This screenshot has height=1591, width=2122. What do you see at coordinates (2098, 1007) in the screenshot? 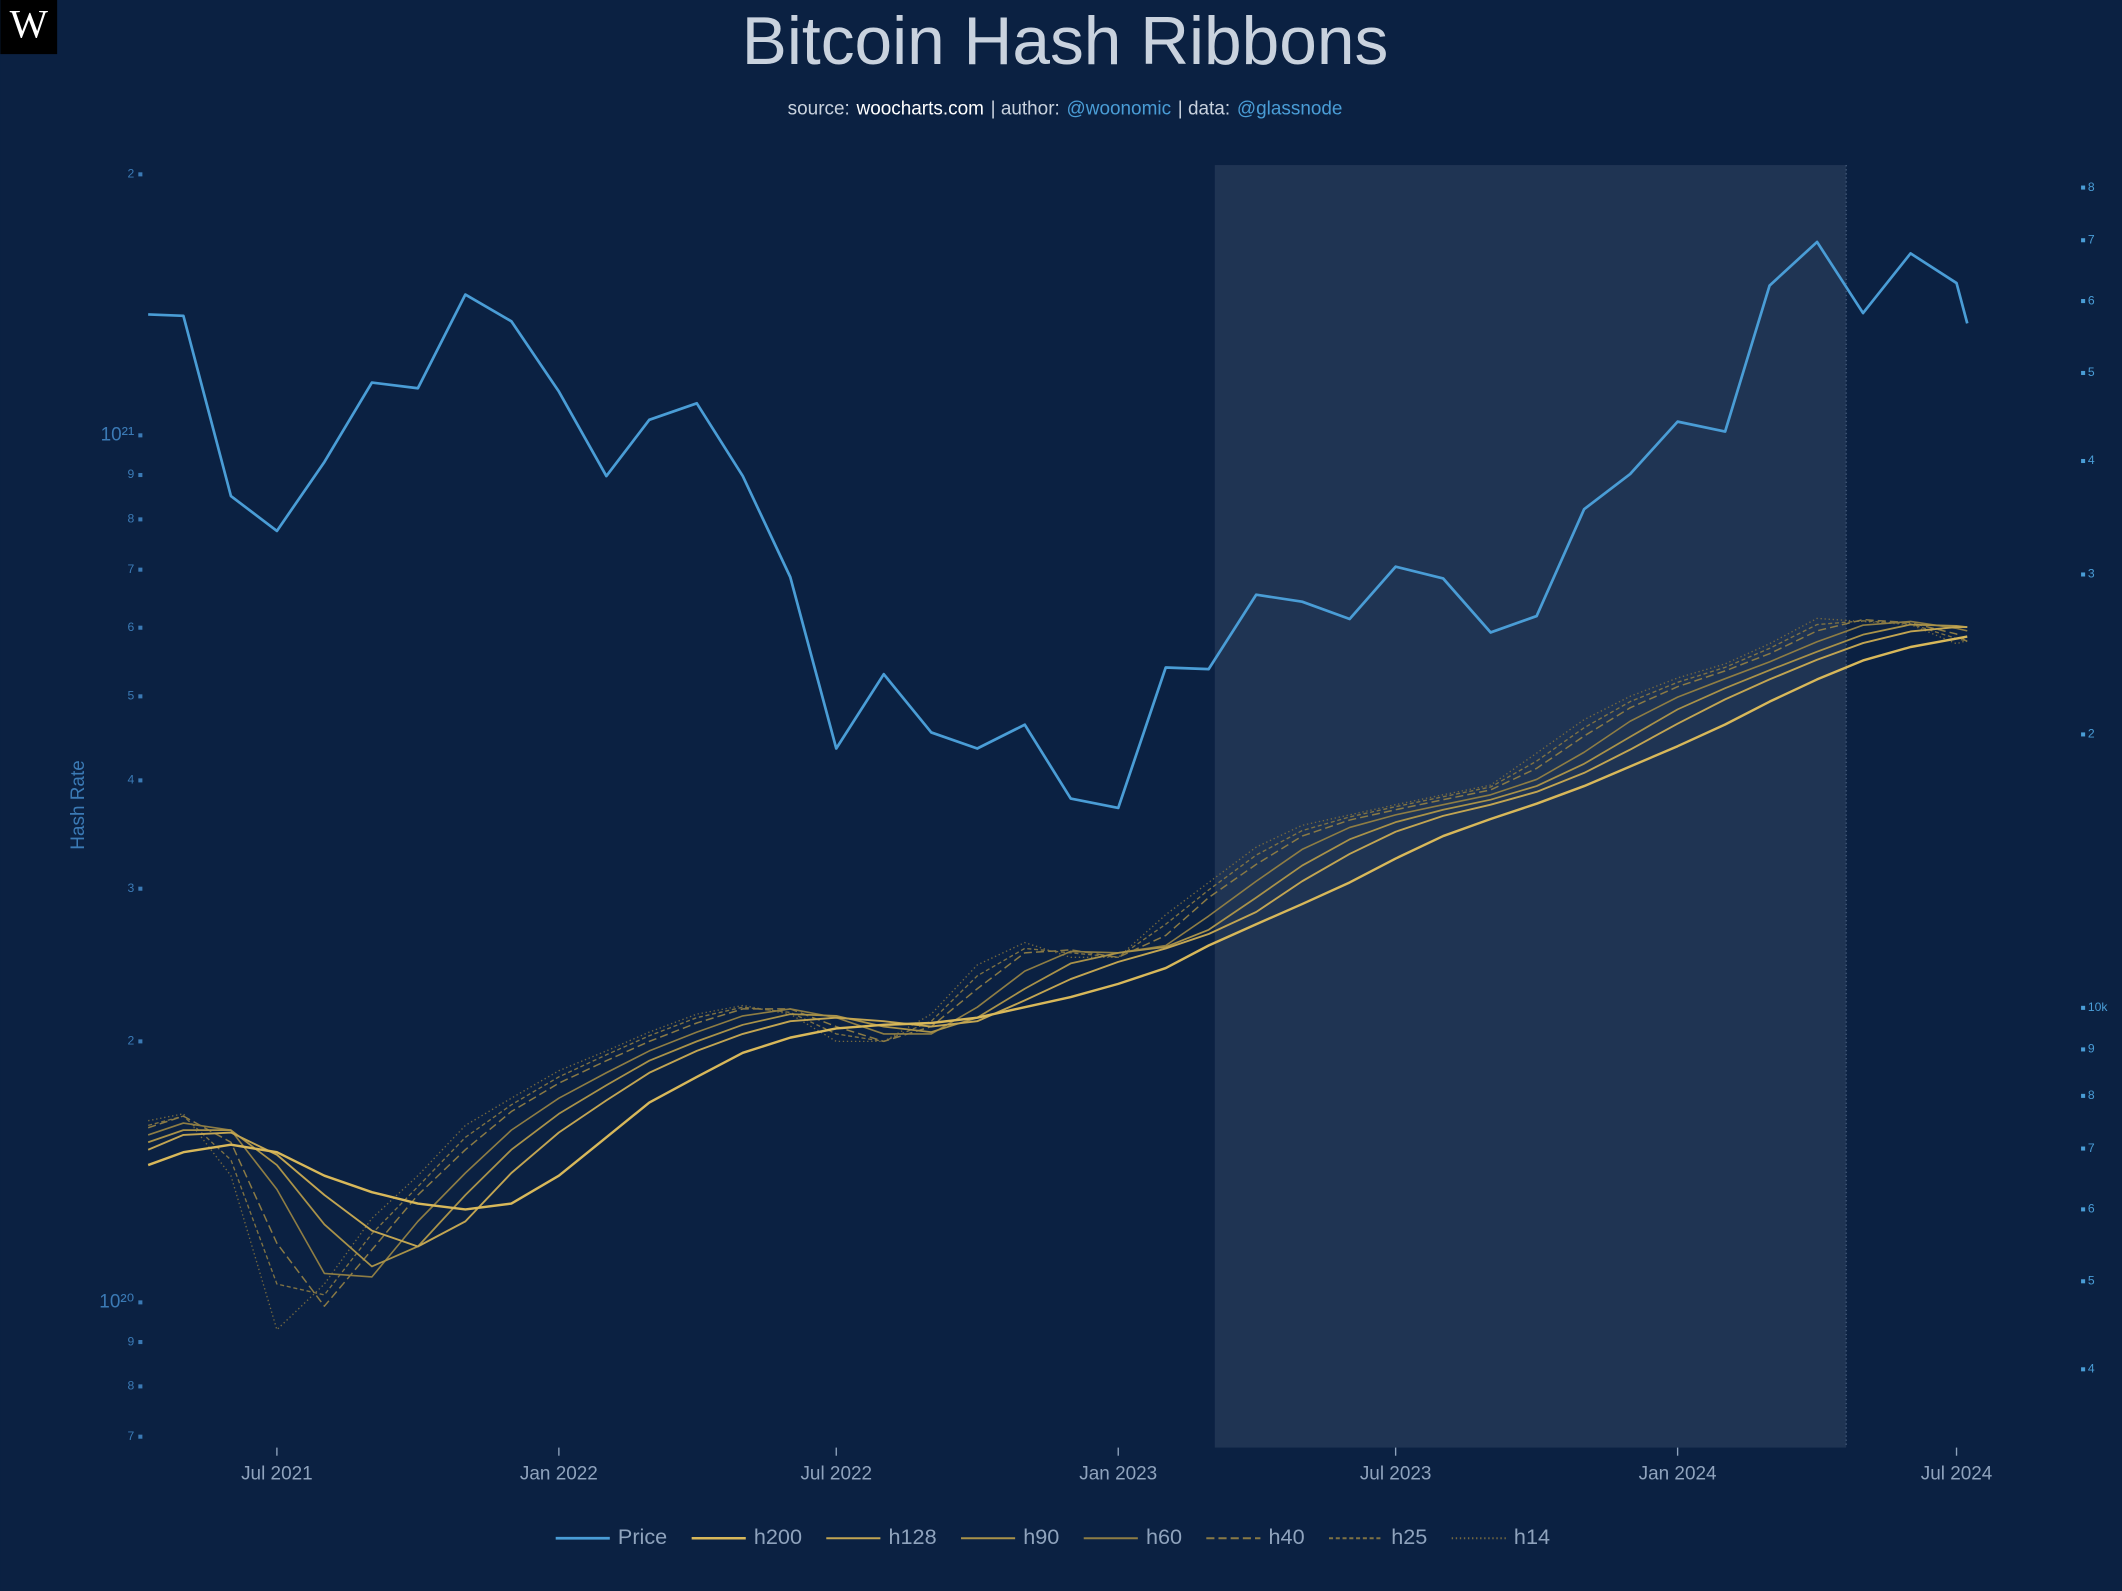
I see `y2-tick-label: 10k` at bounding box center [2098, 1007].